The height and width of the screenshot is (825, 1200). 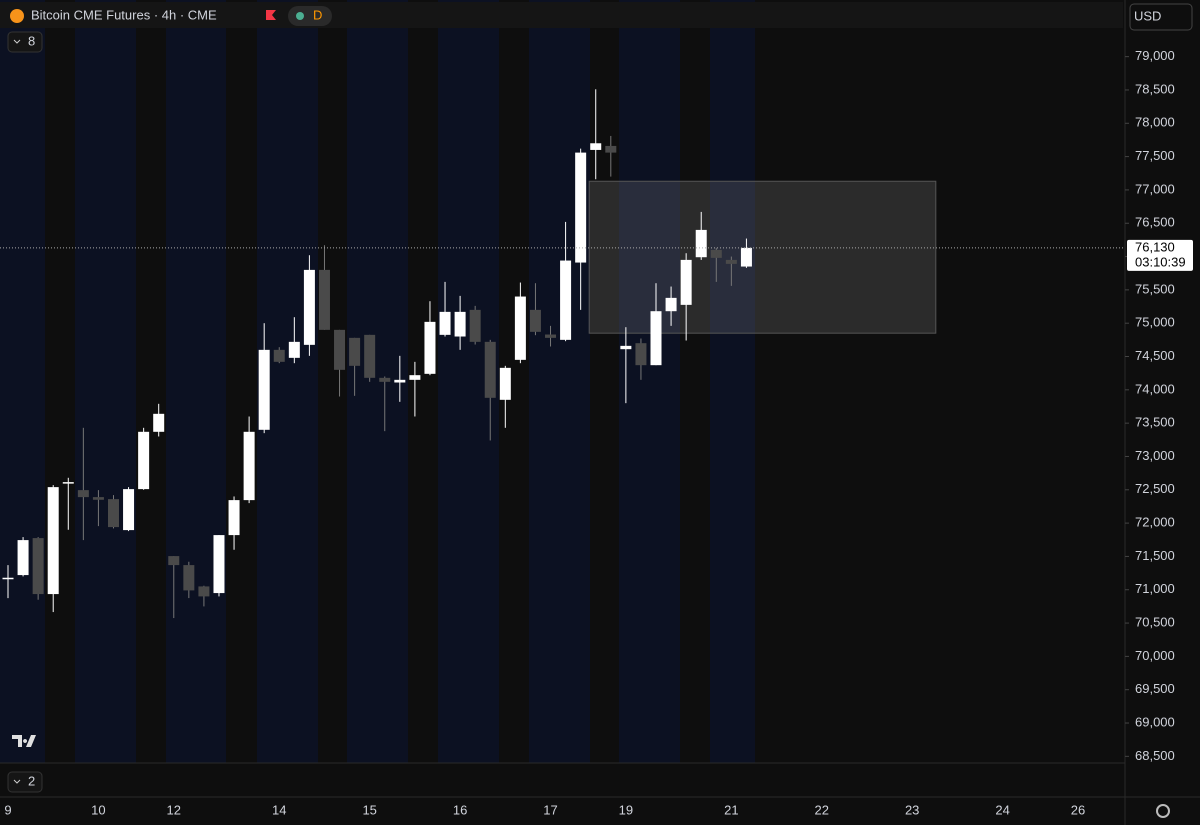 I want to click on indicator-count: 8, so click(x=31, y=40).